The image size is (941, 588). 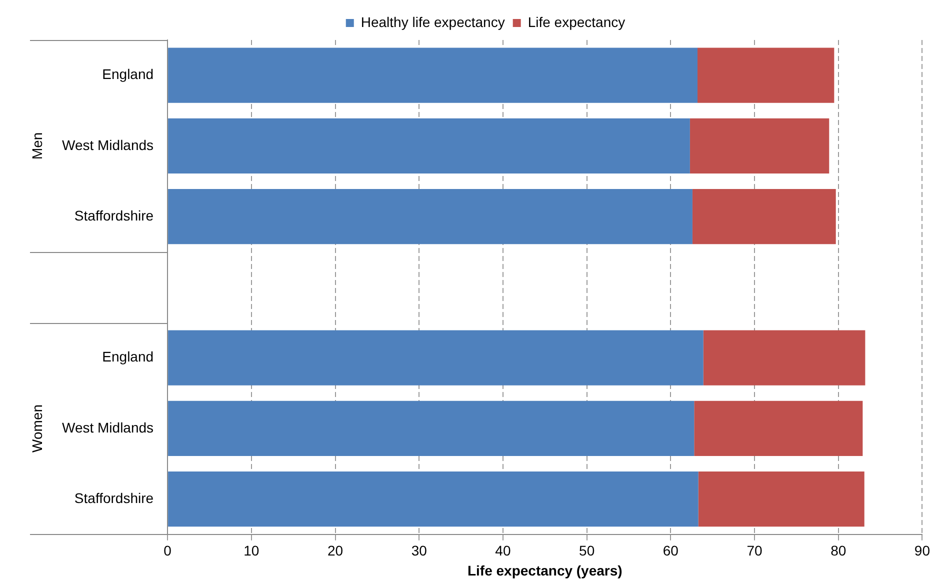 I want to click on legend-label: Life expectancy, so click(x=577, y=22).